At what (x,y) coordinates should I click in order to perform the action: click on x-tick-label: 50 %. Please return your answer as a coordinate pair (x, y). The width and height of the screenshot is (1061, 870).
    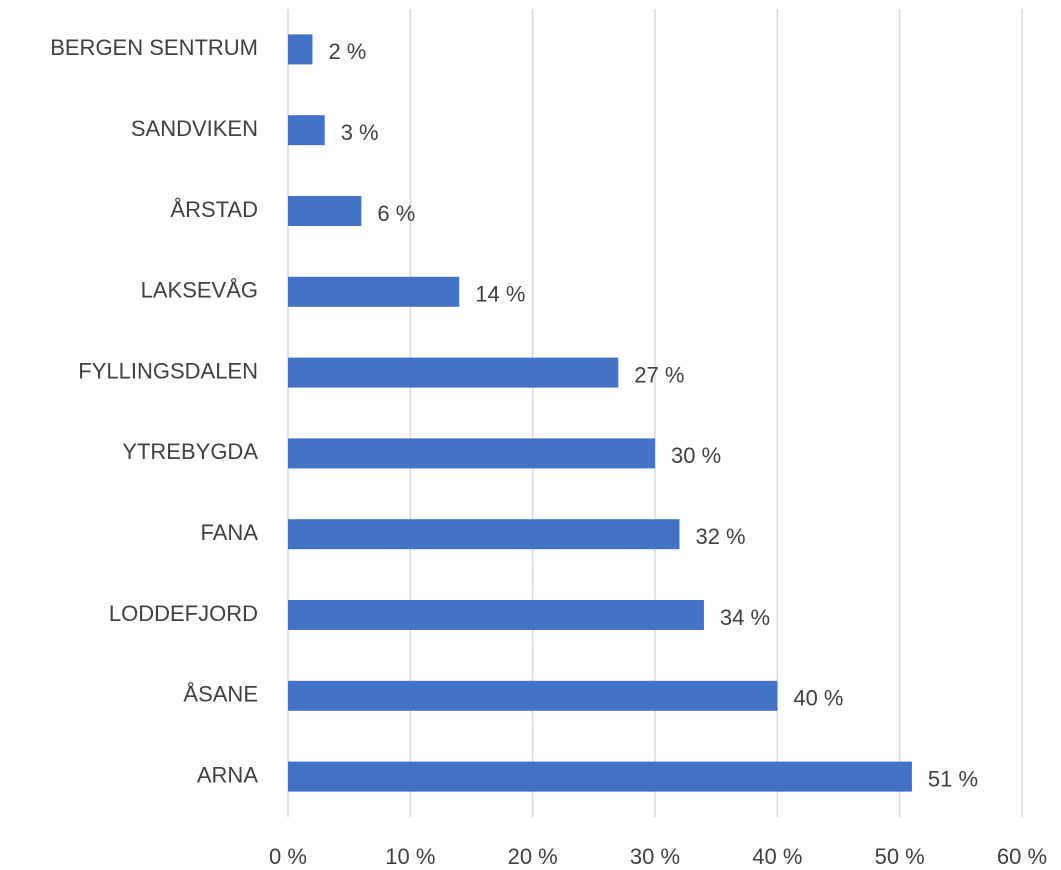
    Looking at the image, I should click on (900, 856).